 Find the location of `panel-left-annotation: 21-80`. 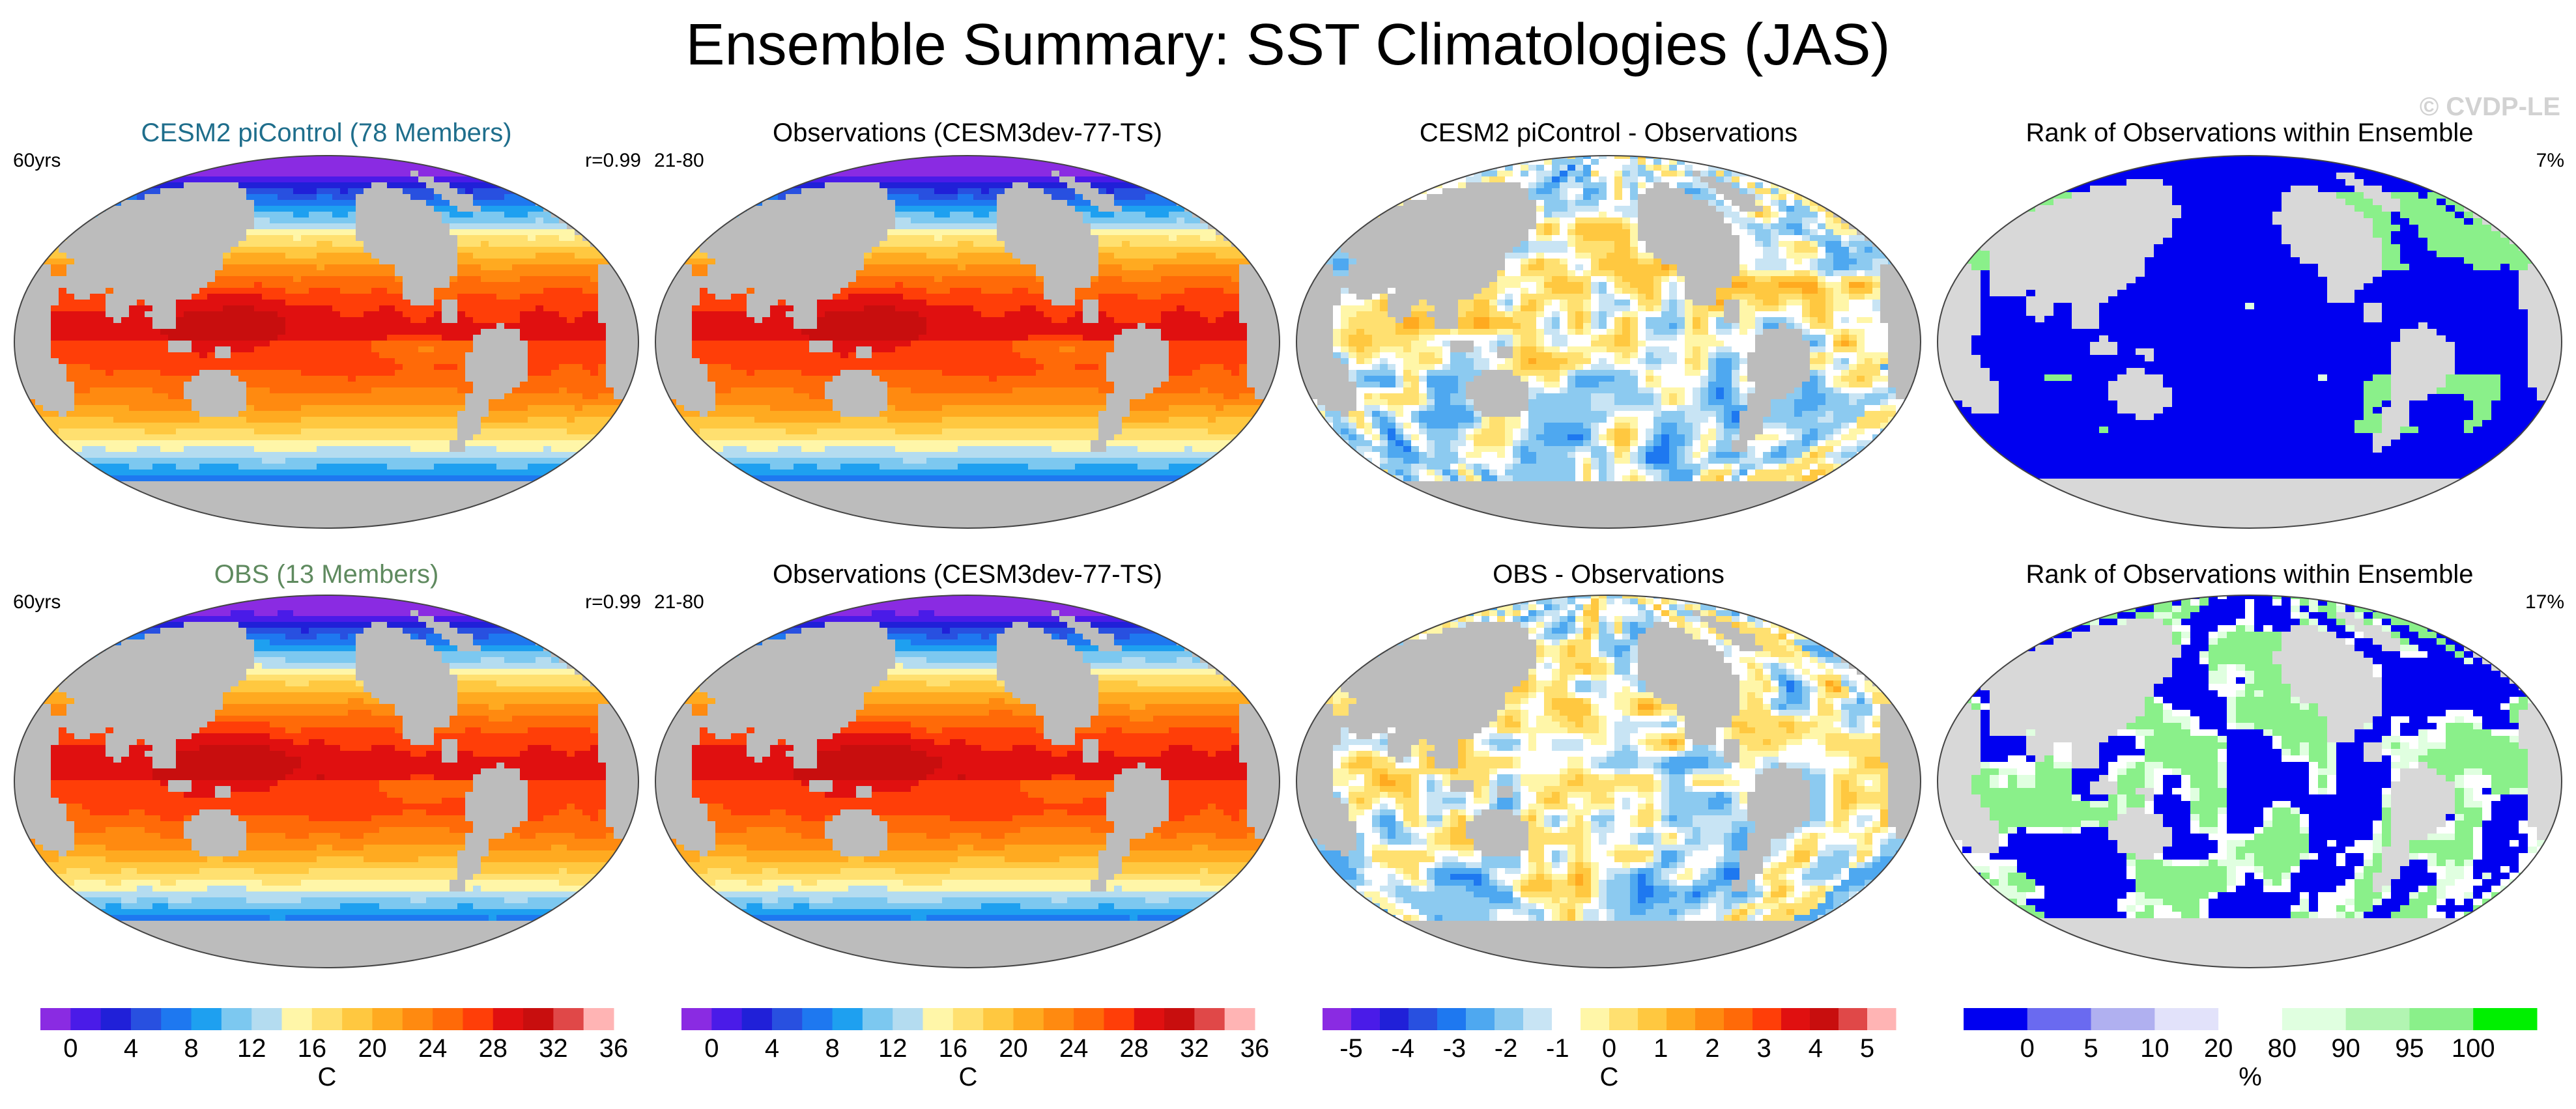

panel-left-annotation: 21-80 is located at coordinates (679, 602).